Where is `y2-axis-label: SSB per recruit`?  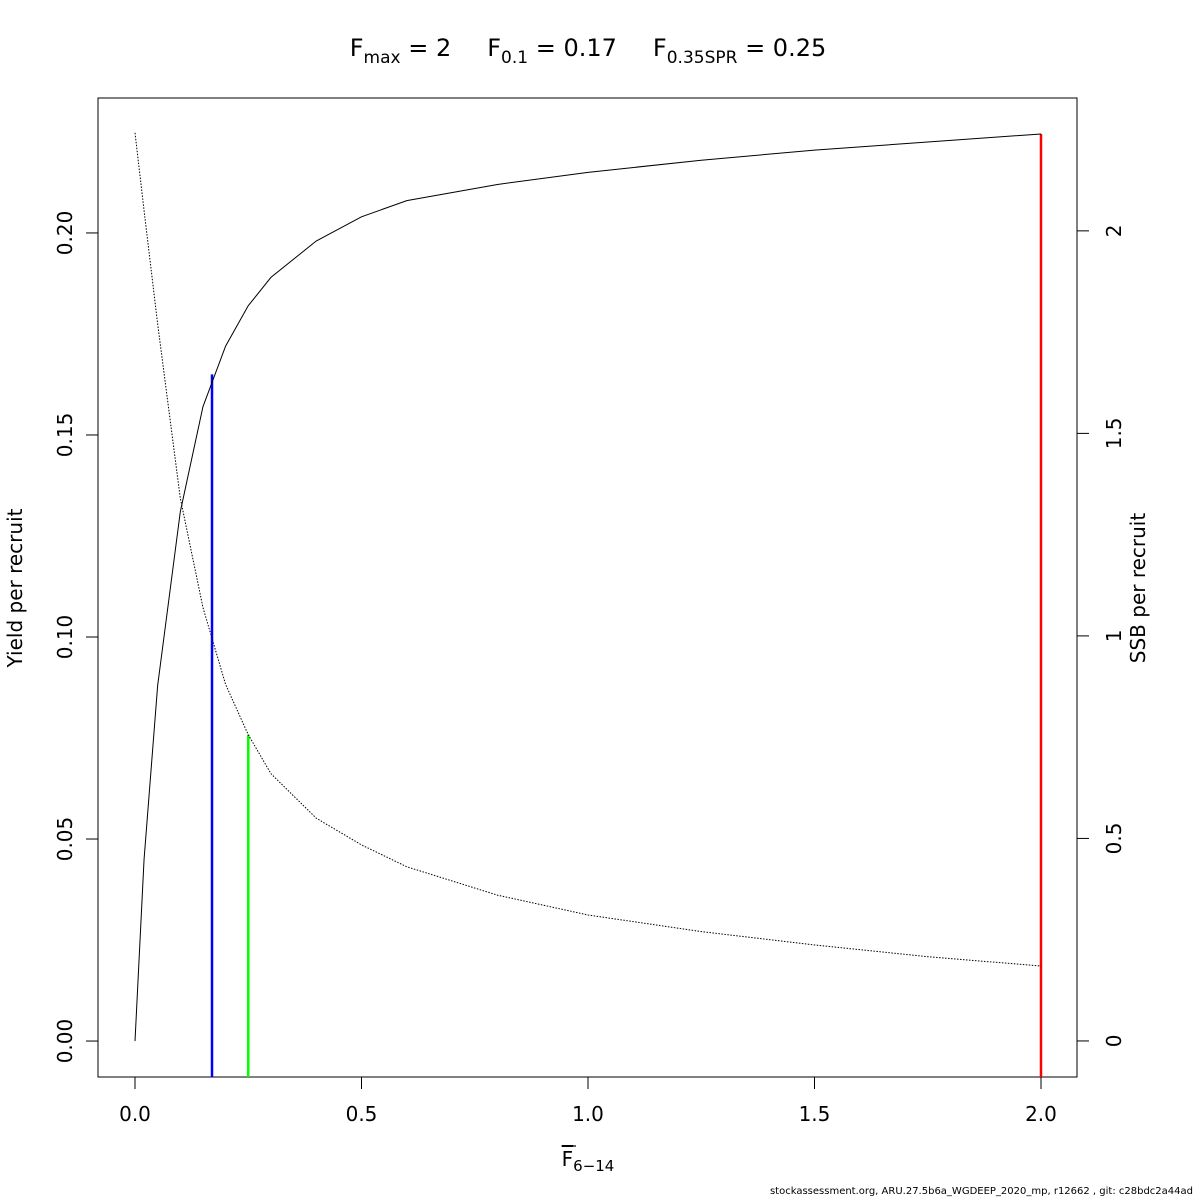
y2-axis-label: SSB per recruit is located at coordinates (1138, 588).